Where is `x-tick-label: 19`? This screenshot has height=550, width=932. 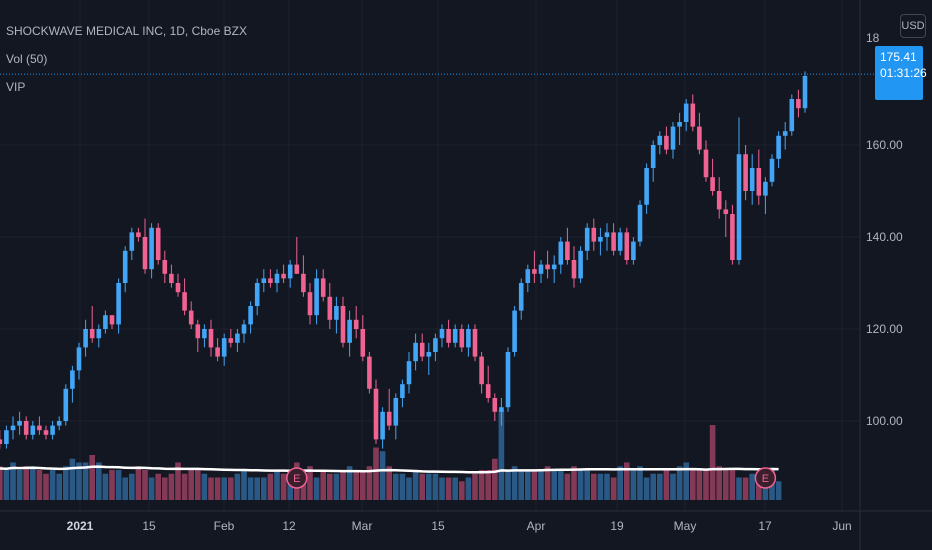 x-tick-label: 19 is located at coordinates (617, 526).